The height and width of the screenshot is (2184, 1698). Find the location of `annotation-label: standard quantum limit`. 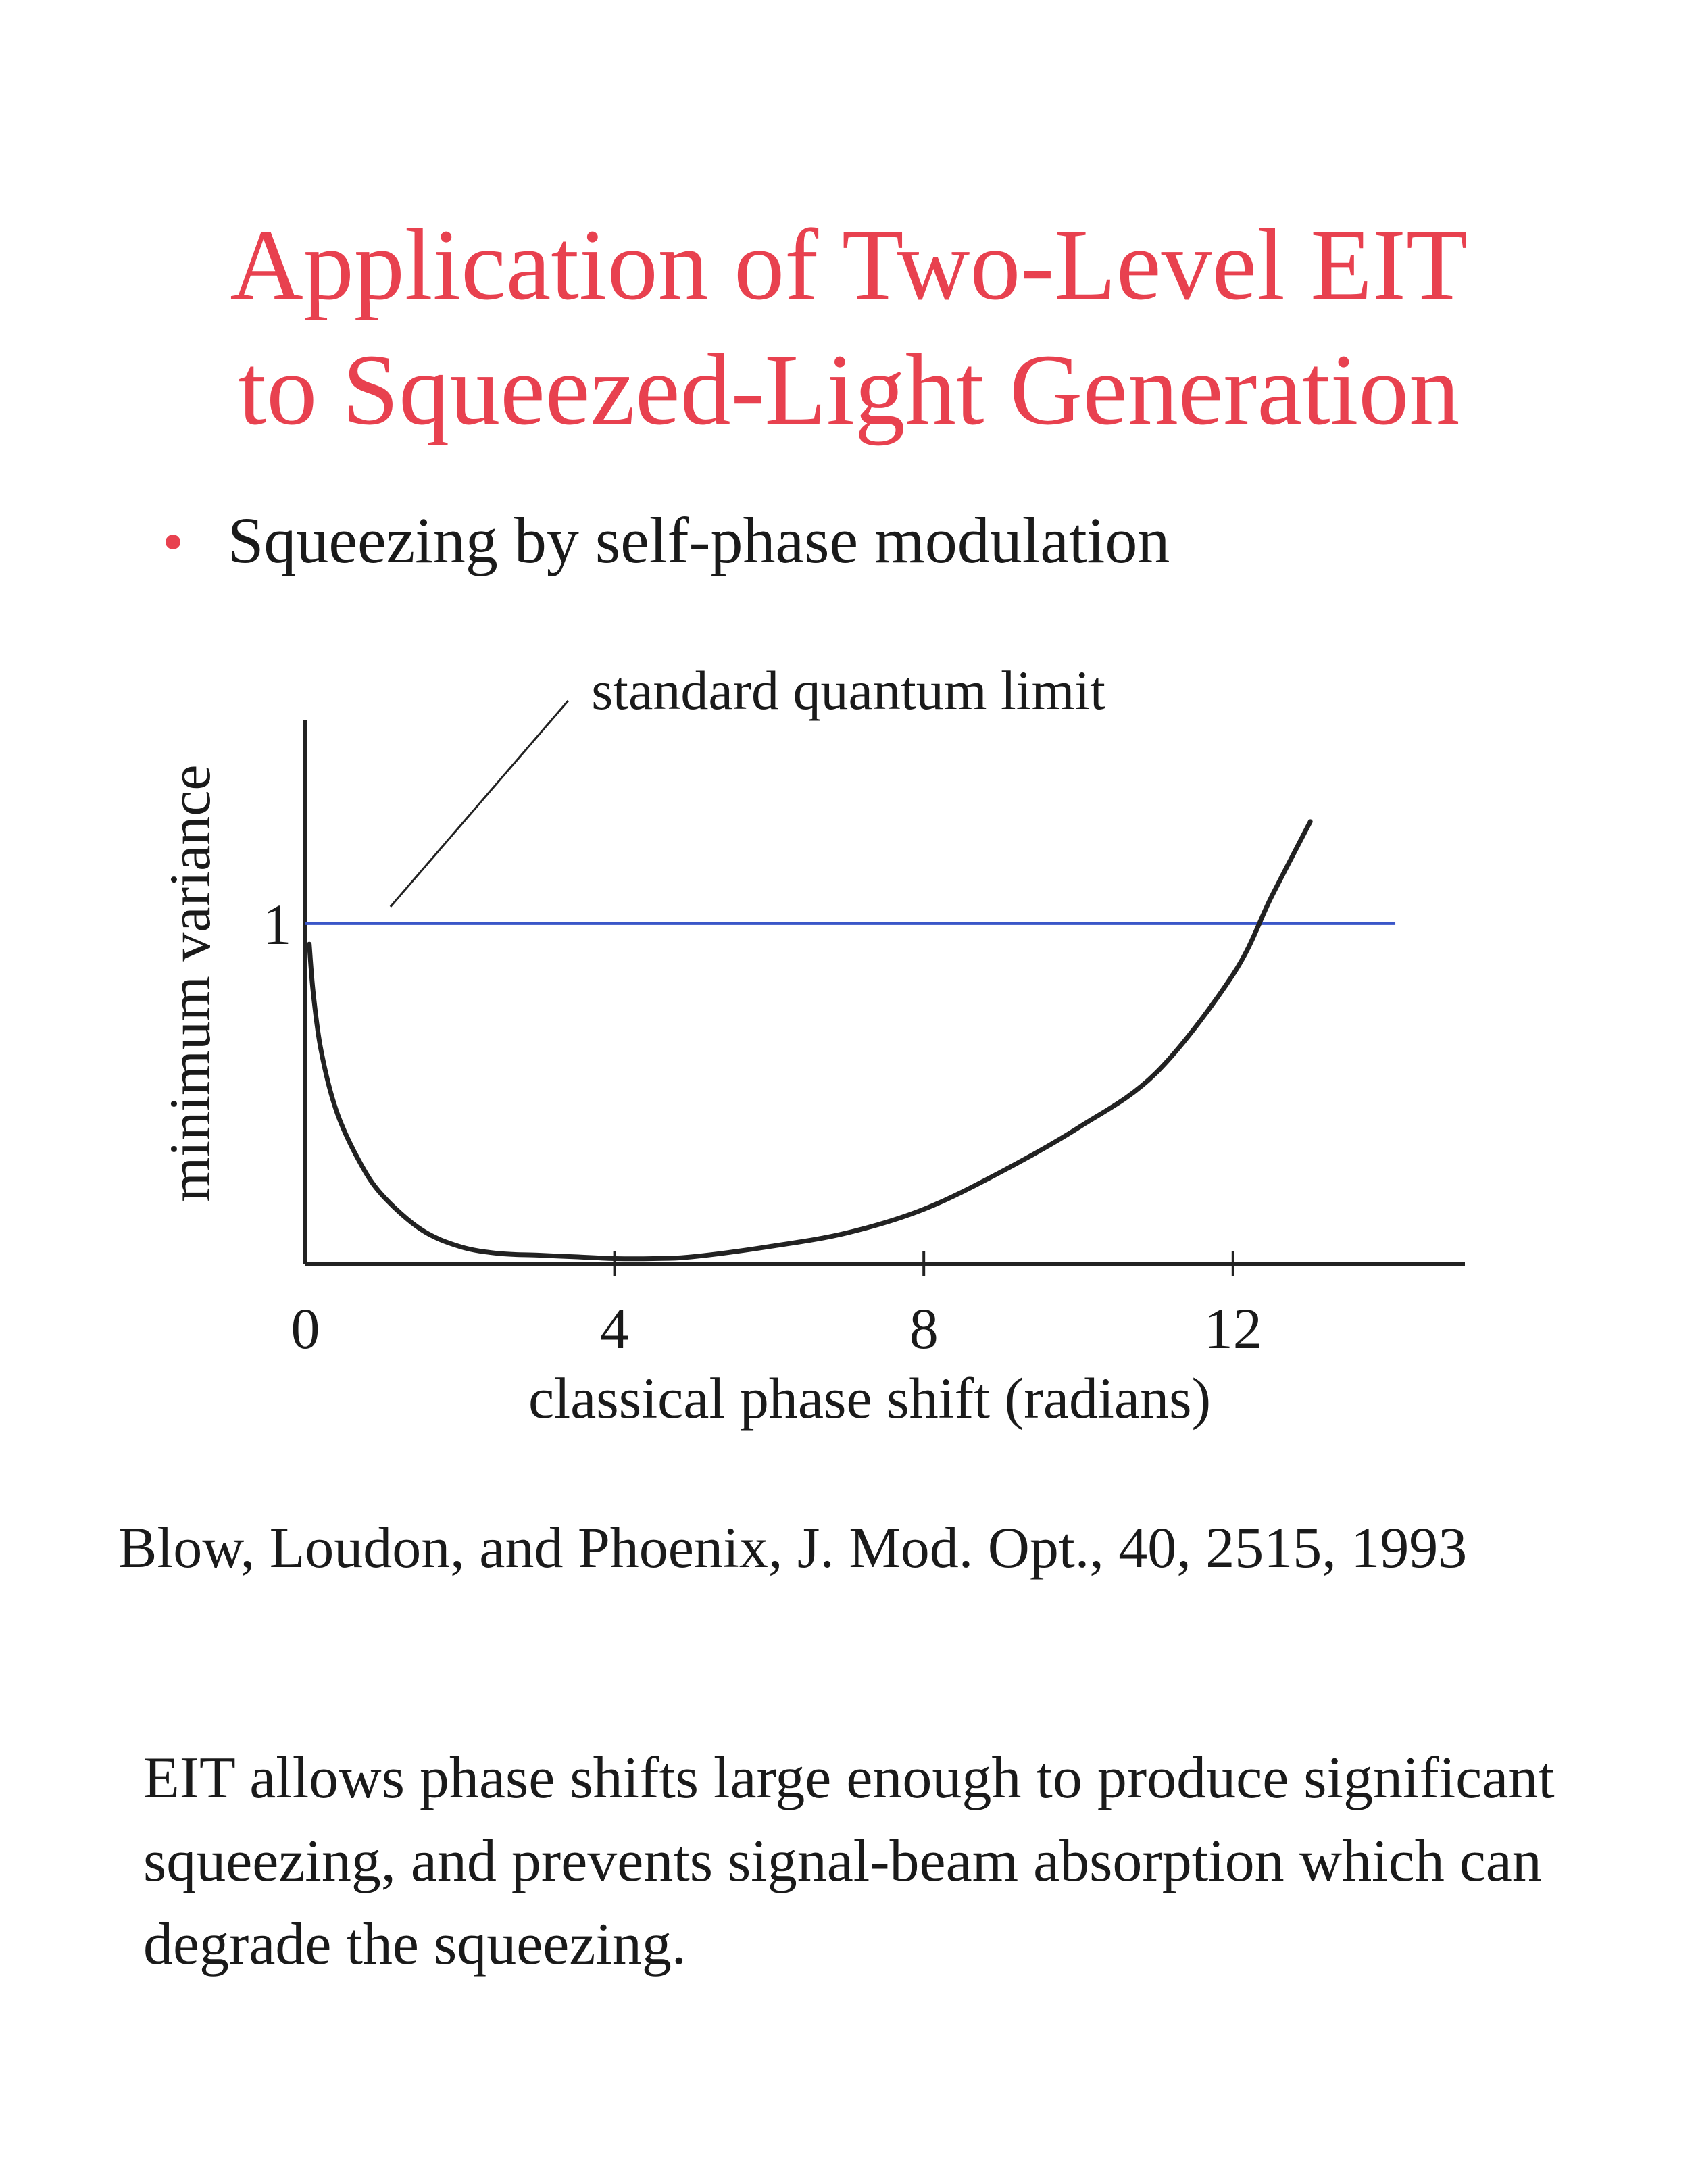

annotation-label: standard quantum limit is located at coordinates (848, 691).